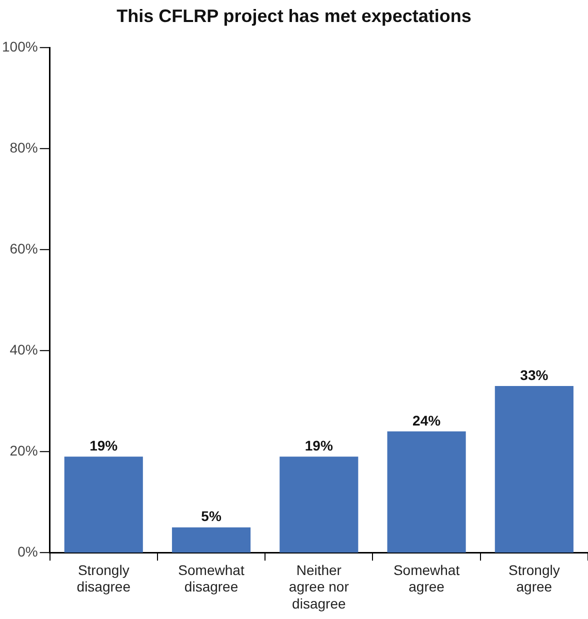 This screenshot has width=588, height=619. Describe the element at coordinates (20, 46) in the screenshot. I see `y-tick-label: 100%` at that location.